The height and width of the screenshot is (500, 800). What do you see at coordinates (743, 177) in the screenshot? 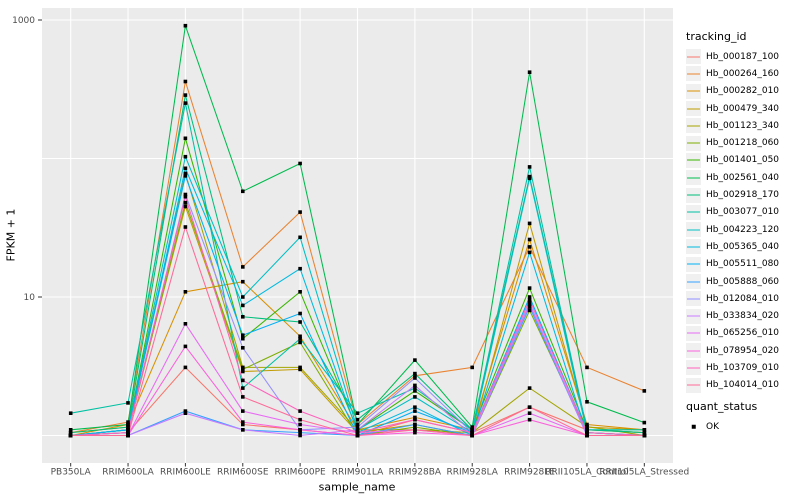
I see `legend-item-label: Hb_002561_040` at bounding box center [743, 177].